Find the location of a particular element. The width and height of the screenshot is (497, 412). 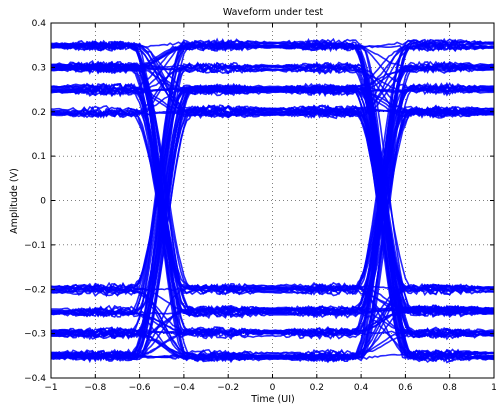

chart-title: Waveform under test is located at coordinates (273, 12).